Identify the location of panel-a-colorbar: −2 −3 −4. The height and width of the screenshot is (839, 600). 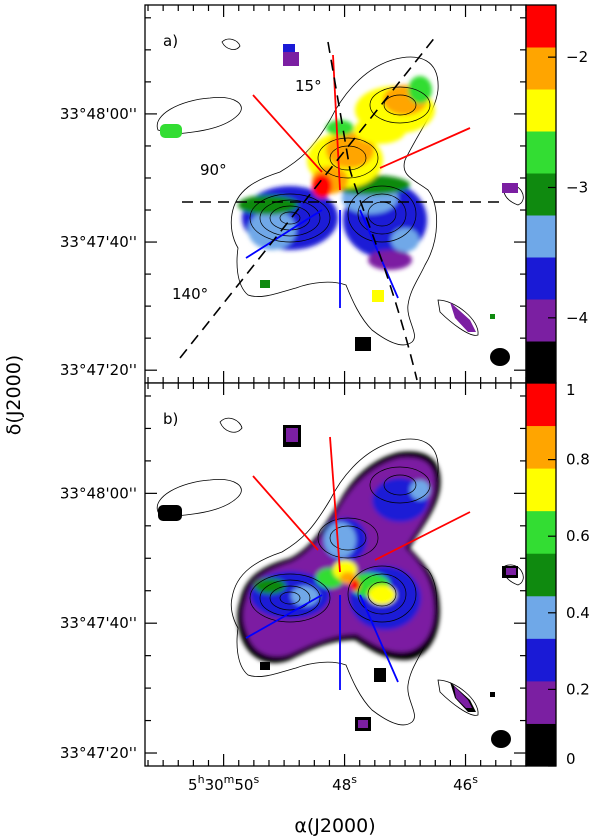
(556, 194).